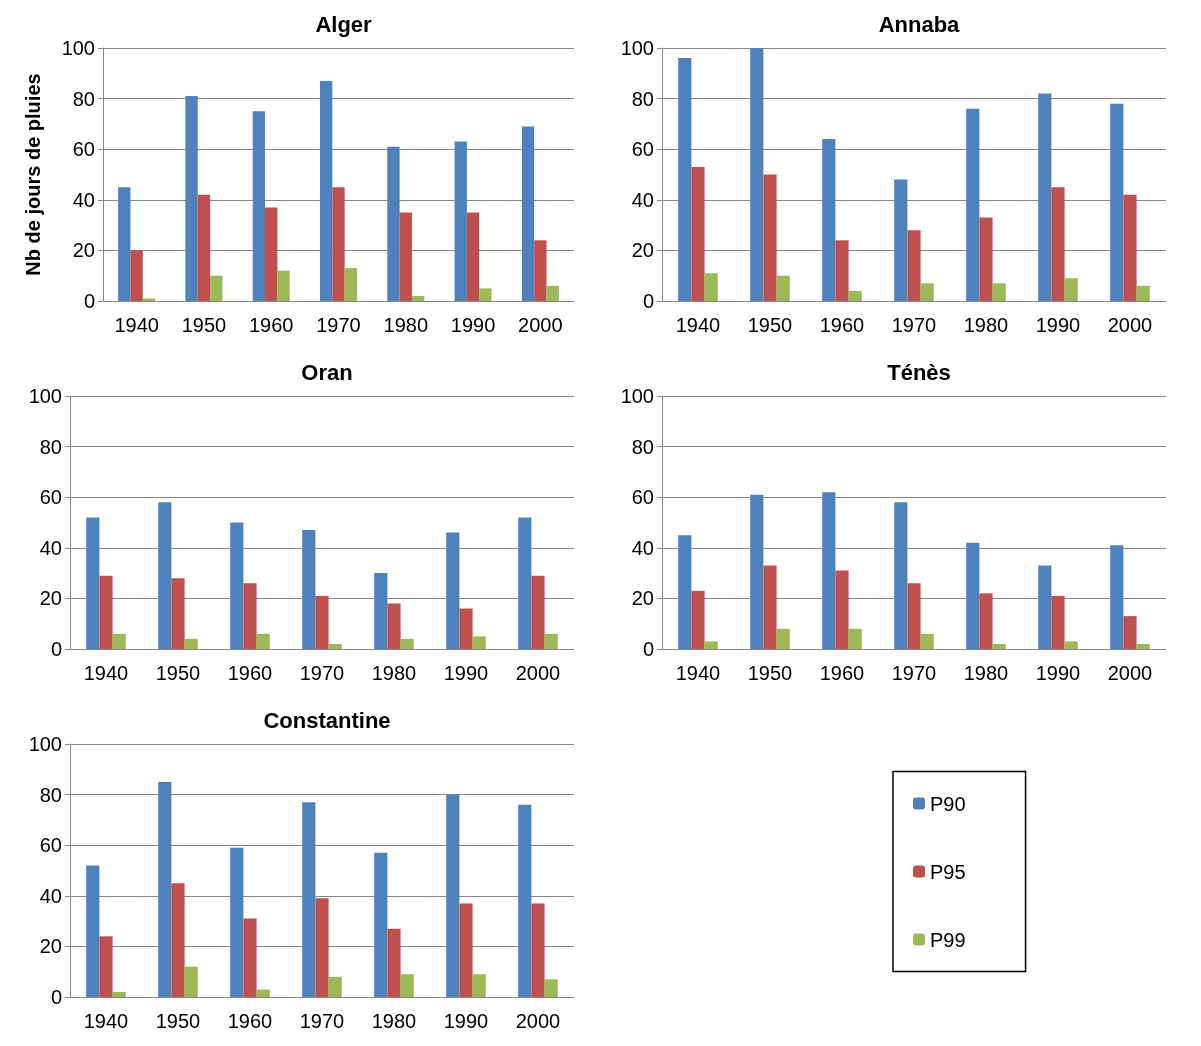 The height and width of the screenshot is (1046, 1201). Describe the element at coordinates (33, 174) in the screenshot. I see `y-axis-title: Nb de jours de pluies` at that location.